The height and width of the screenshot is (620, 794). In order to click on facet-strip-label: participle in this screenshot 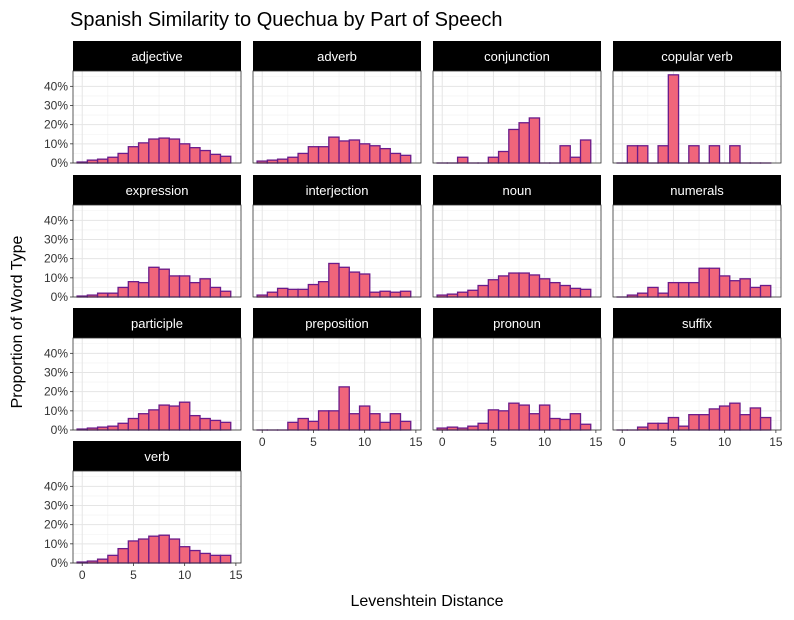, I will do `click(157, 323)`.